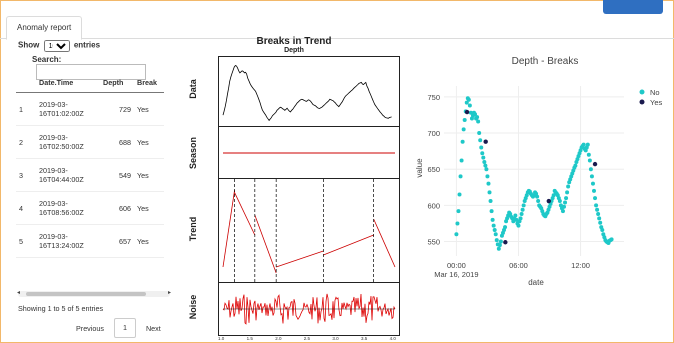 The height and width of the screenshot is (343, 674). I want to click on x-tick-label: 06:00, so click(518, 265).